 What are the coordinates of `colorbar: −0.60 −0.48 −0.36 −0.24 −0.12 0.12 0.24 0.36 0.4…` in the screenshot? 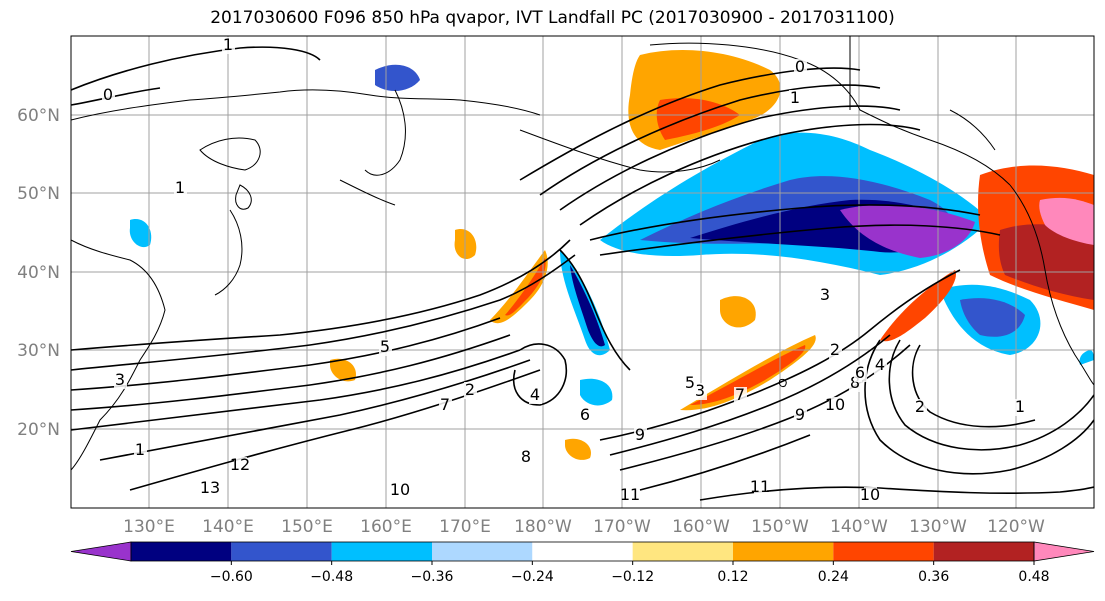 It's located at (582, 563).